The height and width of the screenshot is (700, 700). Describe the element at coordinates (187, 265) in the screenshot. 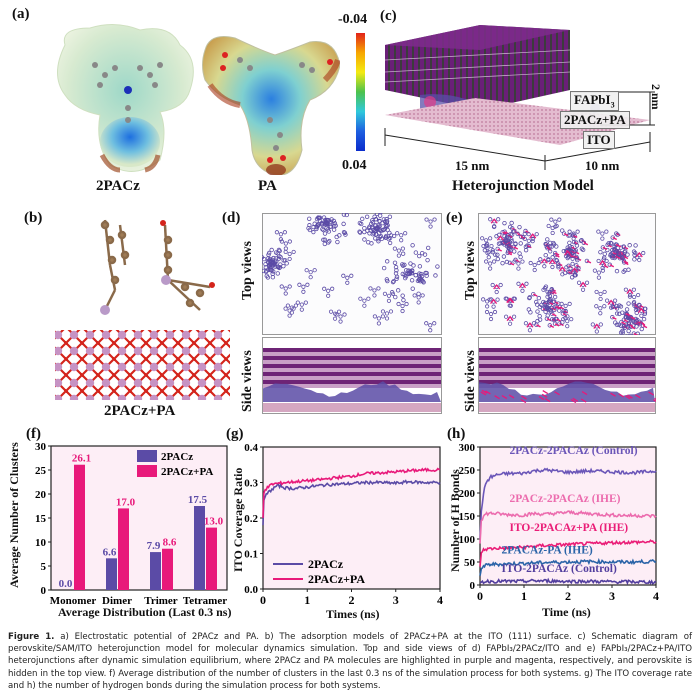

I see `pa-molecule` at that location.